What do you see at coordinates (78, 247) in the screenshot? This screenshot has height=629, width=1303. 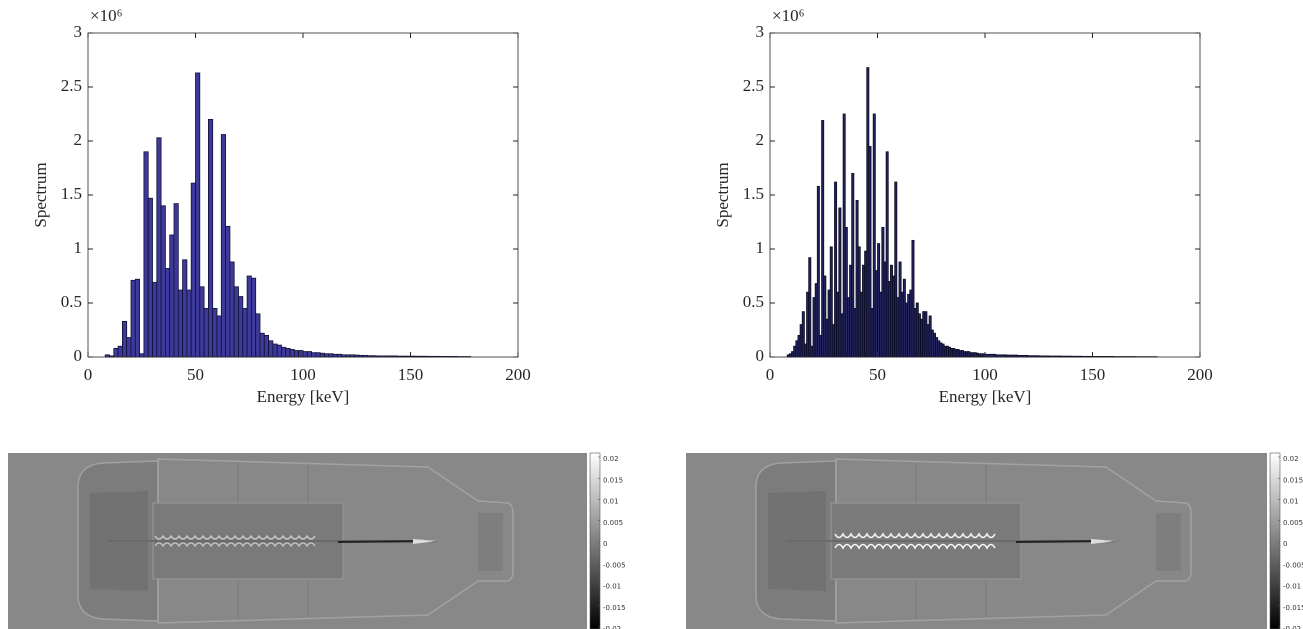 I see `y-tick-label: 1` at bounding box center [78, 247].